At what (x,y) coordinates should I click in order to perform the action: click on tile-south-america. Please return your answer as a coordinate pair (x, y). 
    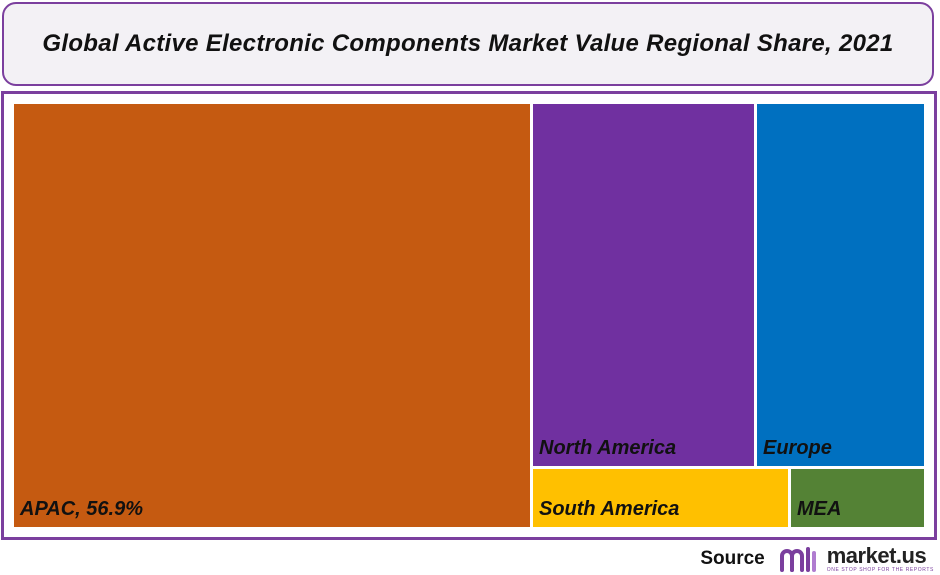
    Looking at the image, I should click on (660, 498).